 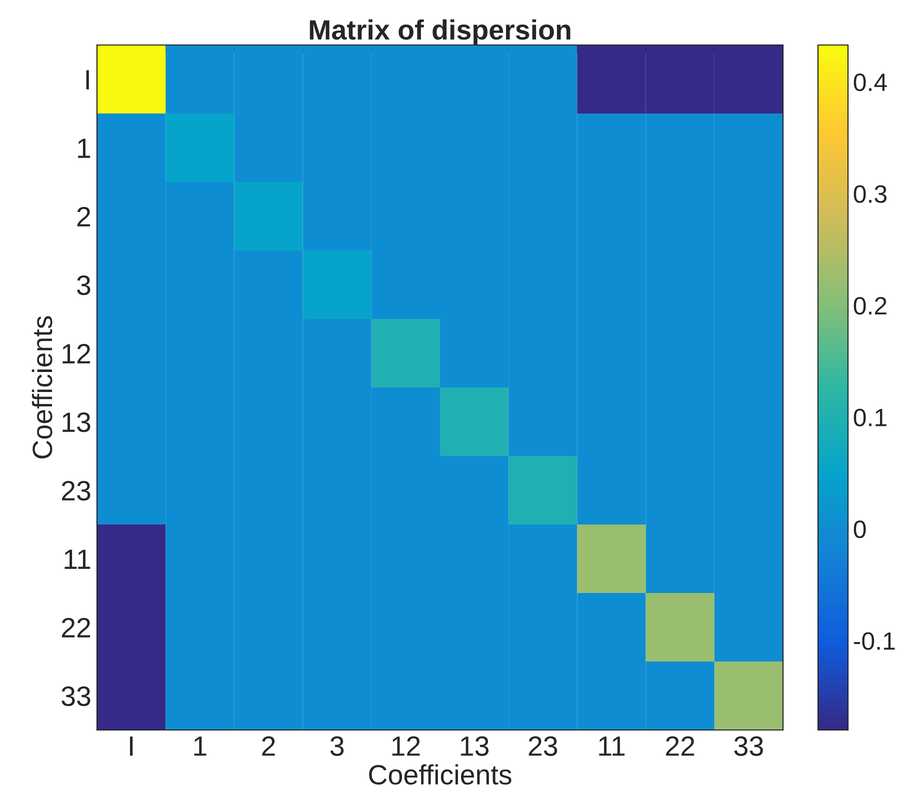 What do you see at coordinates (543, 746) in the screenshot?
I see `x-tick-label: 23` at bounding box center [543, 746].